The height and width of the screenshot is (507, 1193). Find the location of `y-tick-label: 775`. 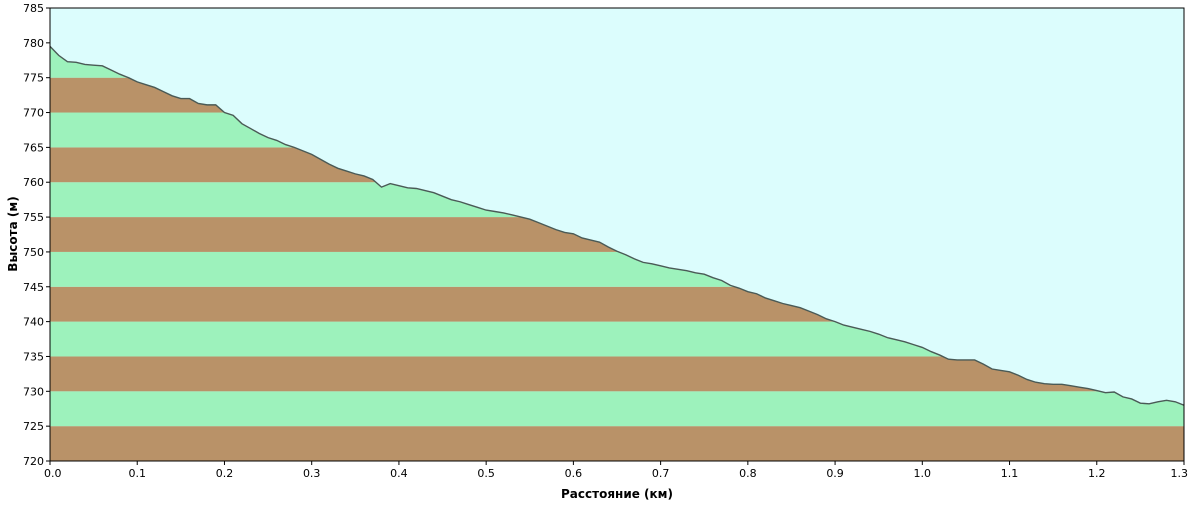

y-tick-label: 775 is located at coordinates (33, 78).